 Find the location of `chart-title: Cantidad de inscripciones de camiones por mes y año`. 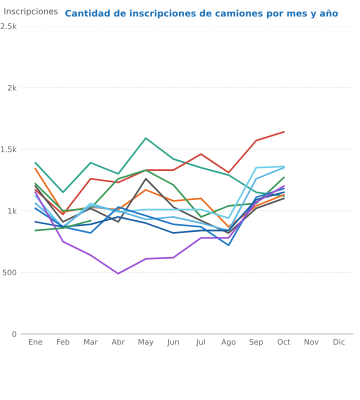

chart-title: Cantidad de inscripciones de camiones por mes y año is located at coordinates (201, 14).